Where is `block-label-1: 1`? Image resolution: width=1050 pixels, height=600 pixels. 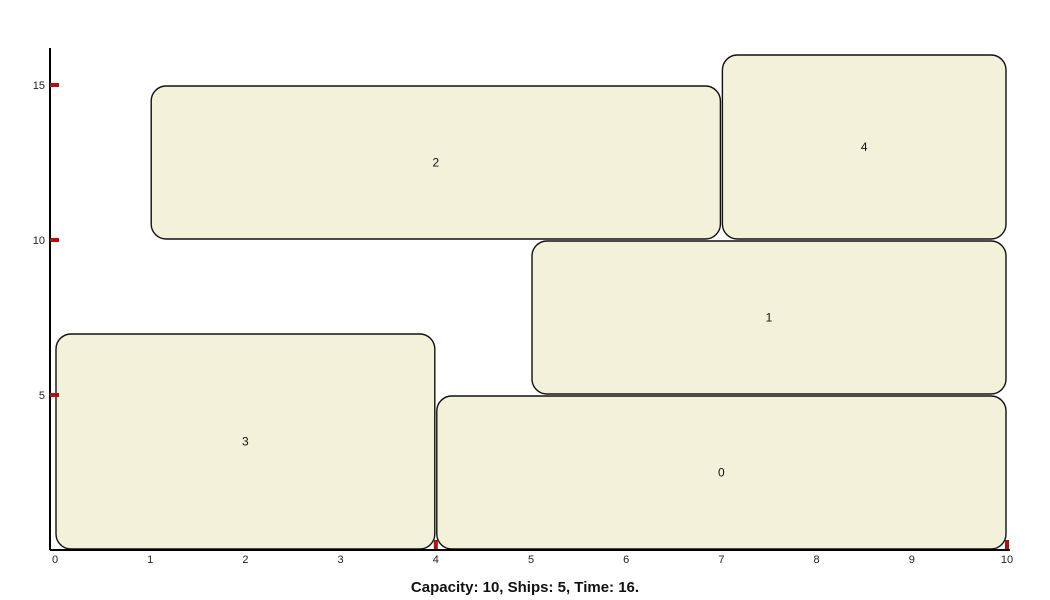
block-label-1: 1 is located at coordinates (769, 318).